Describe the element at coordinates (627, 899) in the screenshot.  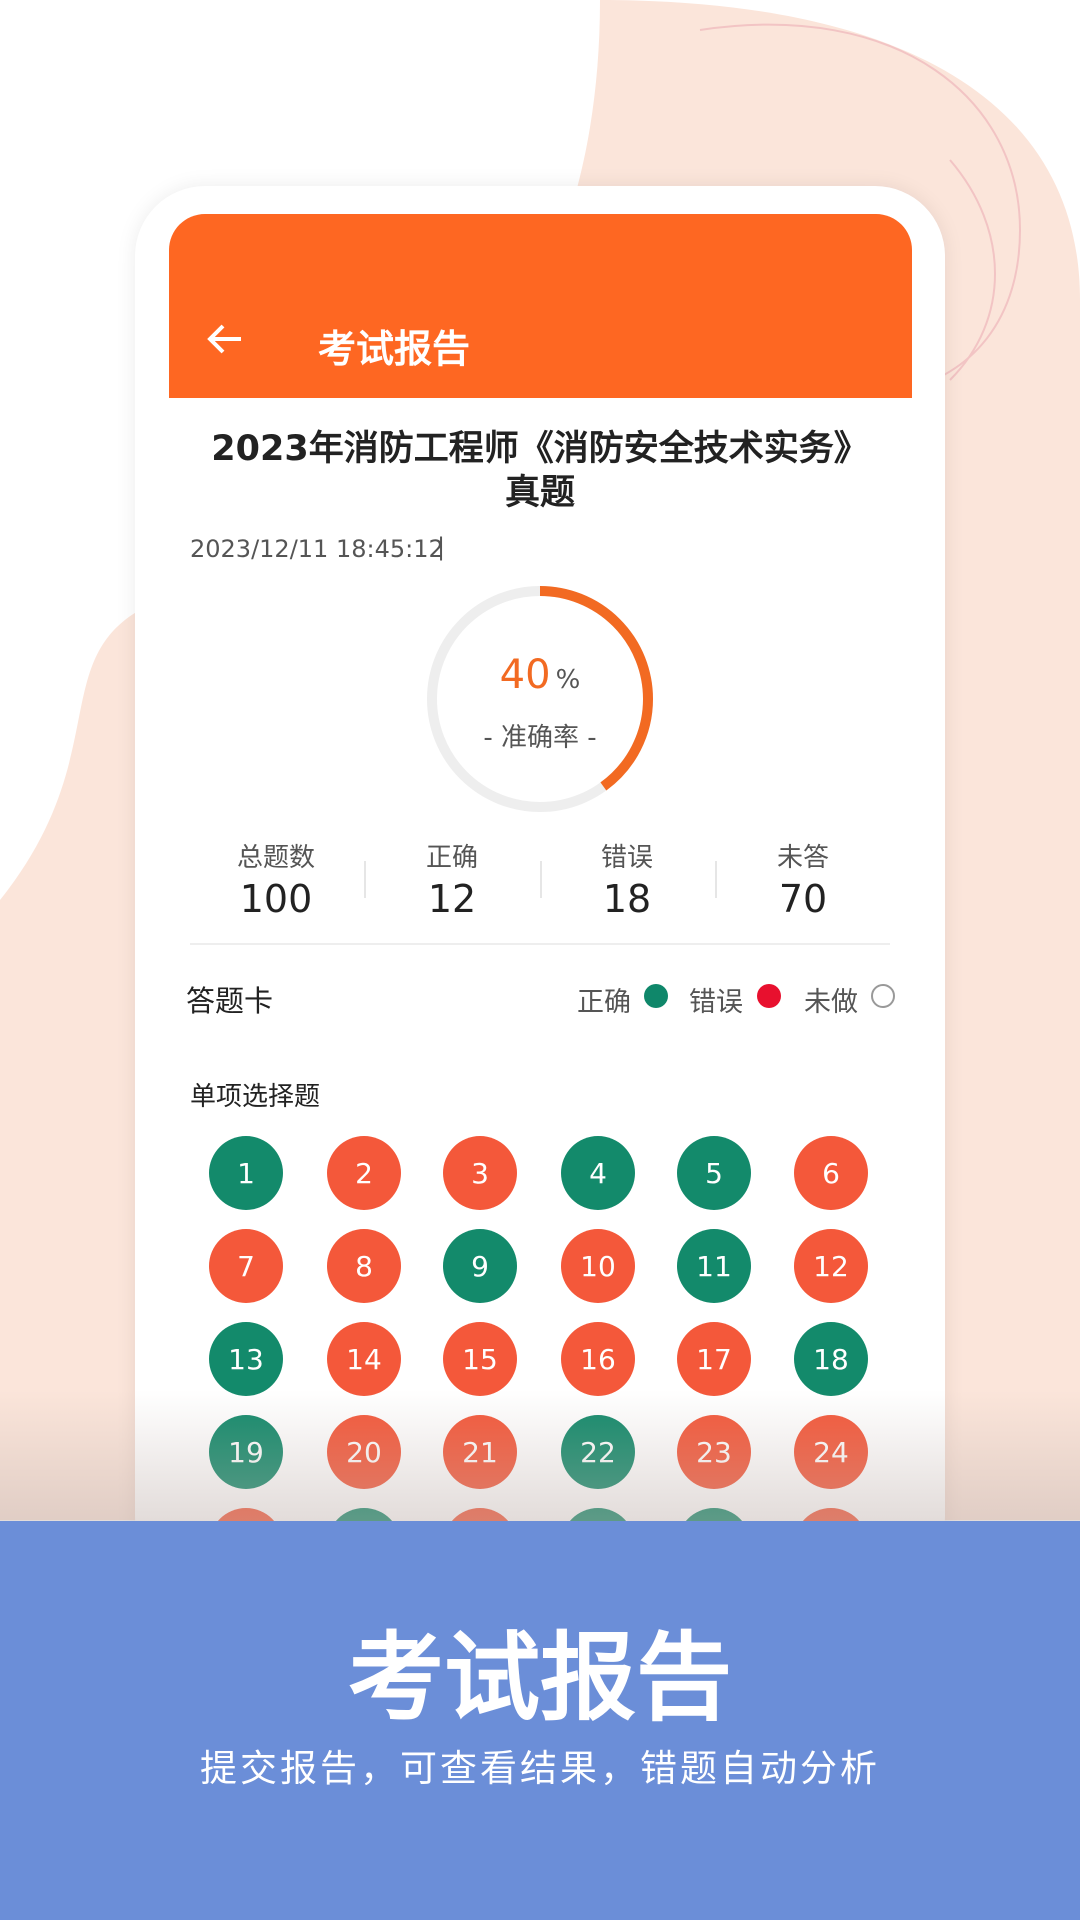
I see `stat-value: 18` at that location.